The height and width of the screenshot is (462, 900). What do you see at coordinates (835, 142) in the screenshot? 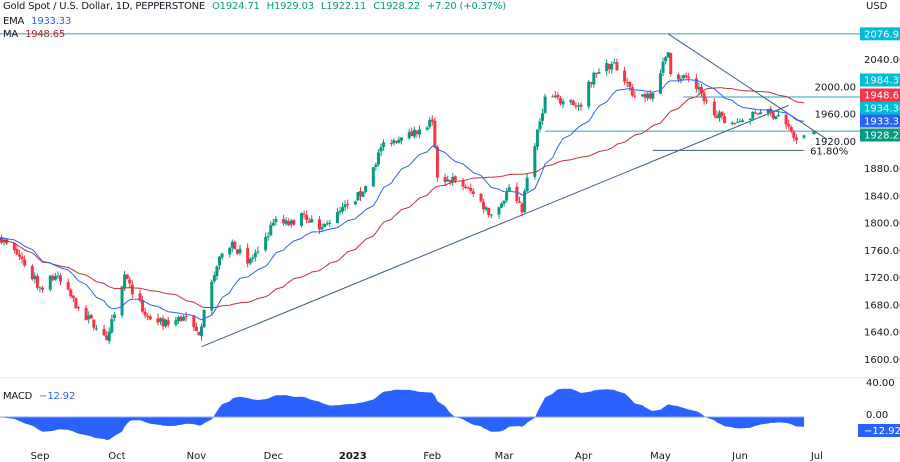
I see `price-tick-label: 1920.00` at bounding box center [835, 142].